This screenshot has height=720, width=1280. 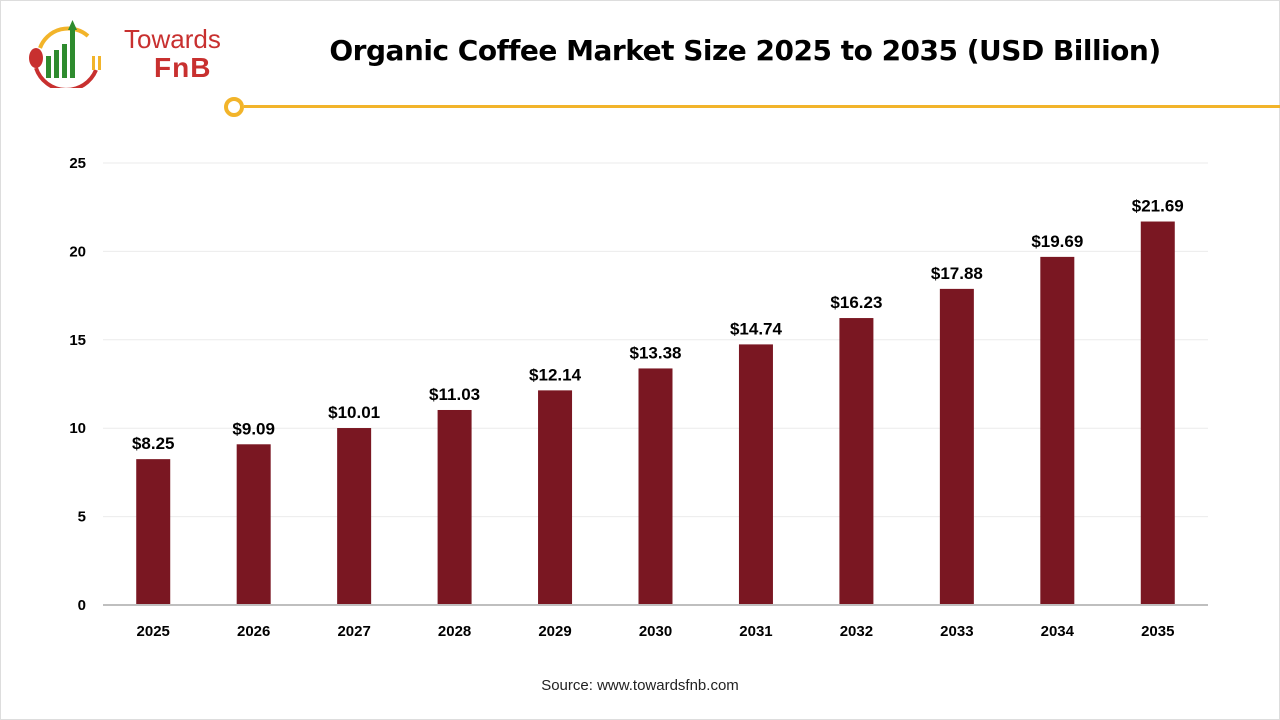 What do you see at coordinates (172, 39) in the screenshot?
I see `logo-text-towards: Towards` at bounding box center [172, 39].